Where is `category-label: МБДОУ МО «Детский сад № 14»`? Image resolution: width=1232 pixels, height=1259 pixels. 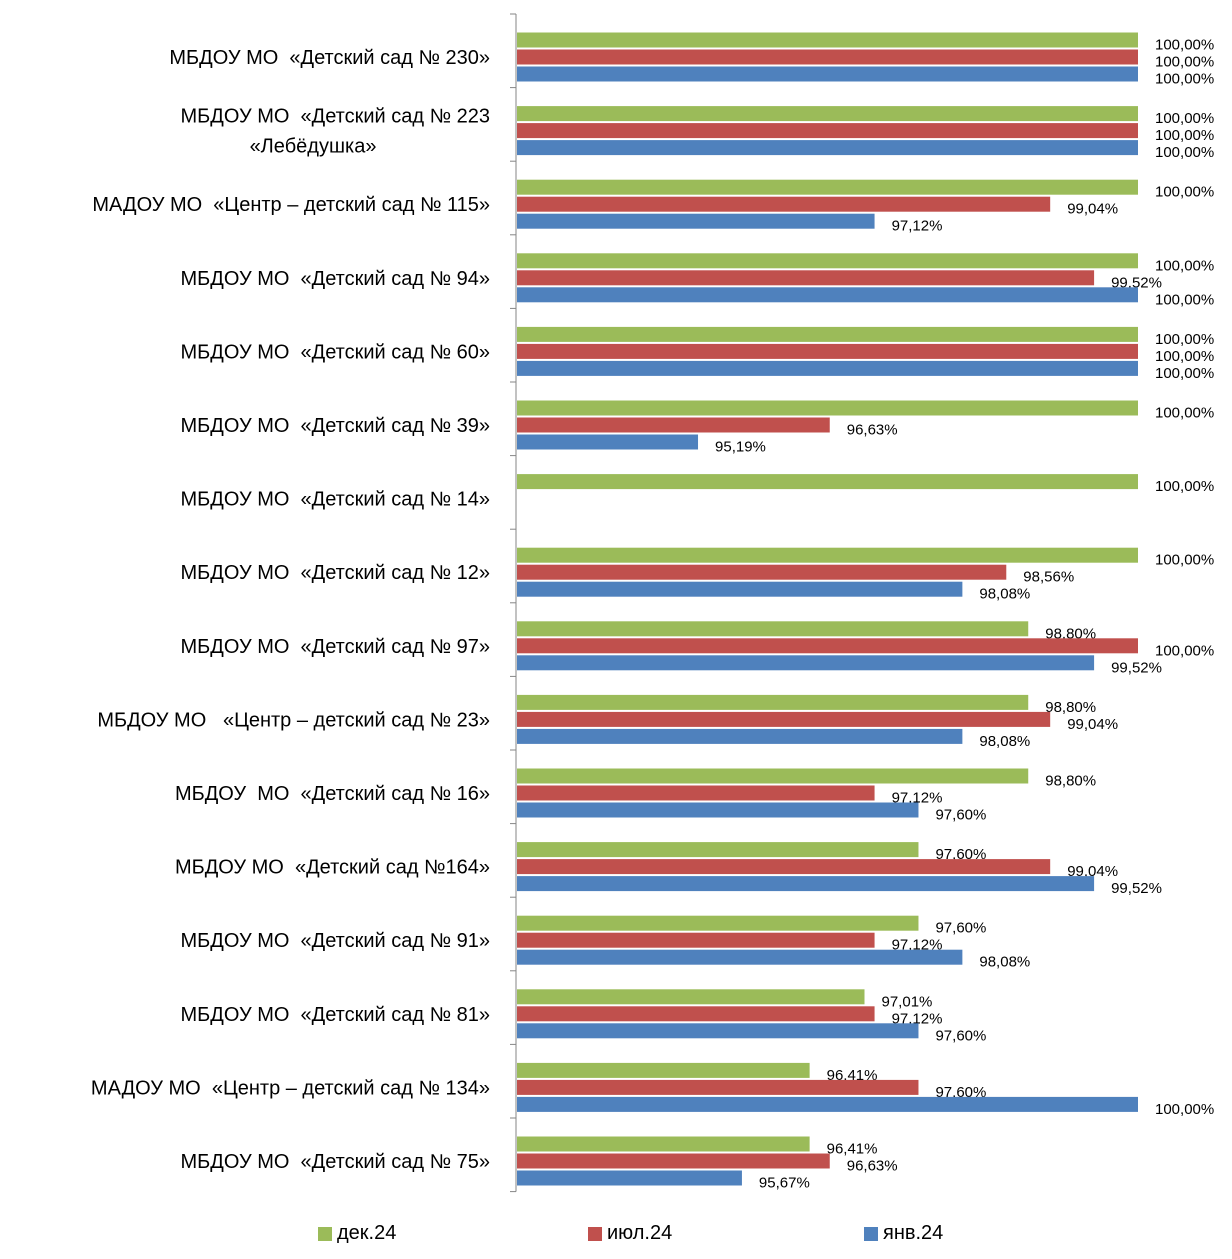
category-label: МБДОУ МО «Детский сад № 14» is located at coordinates (335, 500).